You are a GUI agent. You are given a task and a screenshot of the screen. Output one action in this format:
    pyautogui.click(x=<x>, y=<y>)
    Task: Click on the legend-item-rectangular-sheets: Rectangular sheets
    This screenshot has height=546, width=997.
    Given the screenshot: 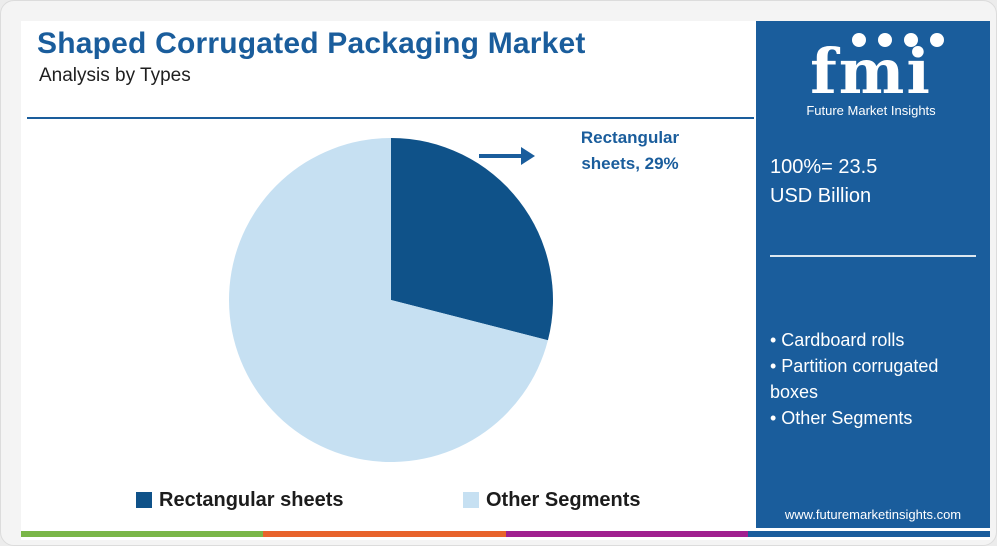 What is the action you would take?
    pyautogui.click(x=240, y=500)
    